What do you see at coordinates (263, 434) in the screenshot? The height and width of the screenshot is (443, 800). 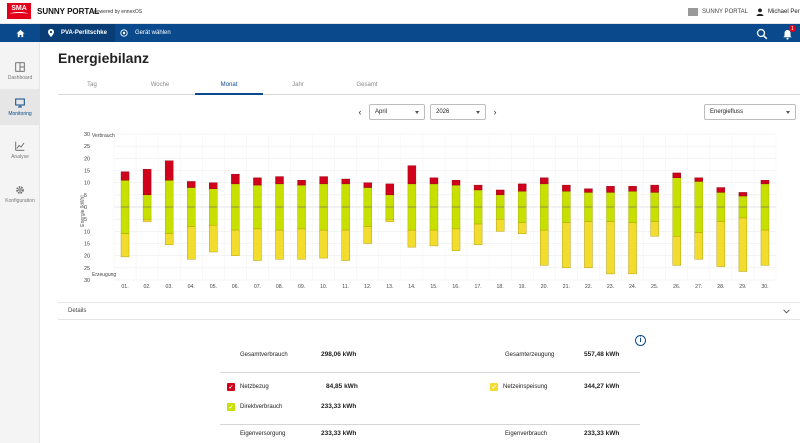 I see `eigenversorgung-label: Eigenversorgung` at bounding box center [263, 434].